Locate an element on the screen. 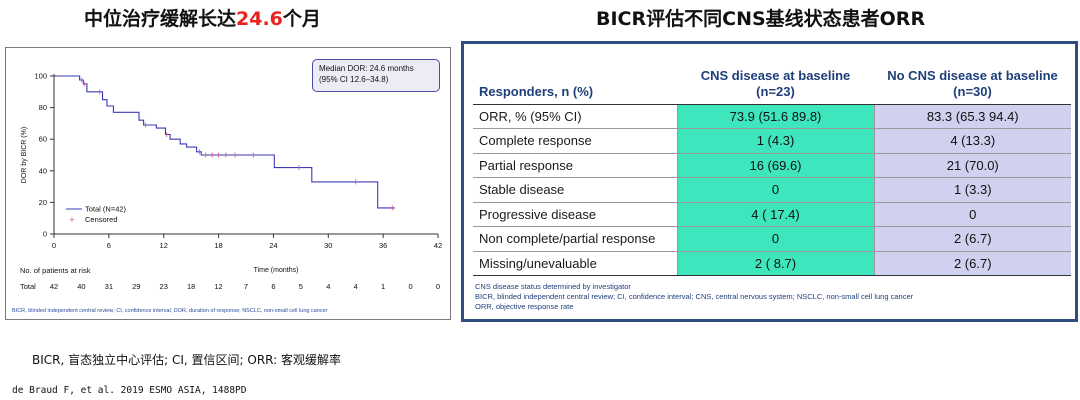 This screenshot has height=400, width=1080. median-dor-line2: (95% CI 12.6–34.8) is located at coordinates (354, 79).